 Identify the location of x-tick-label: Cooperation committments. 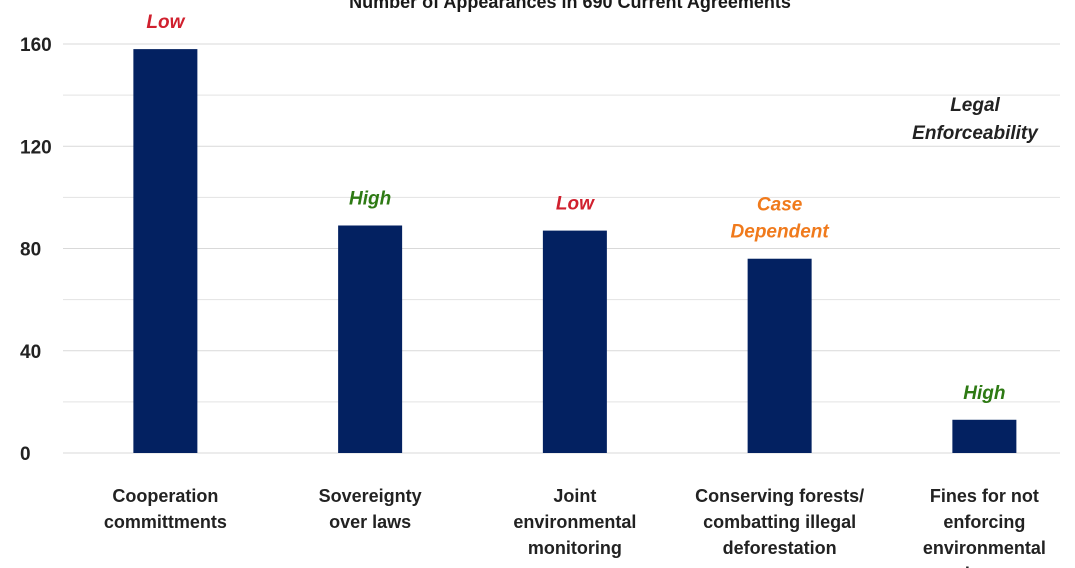
(165, 509).